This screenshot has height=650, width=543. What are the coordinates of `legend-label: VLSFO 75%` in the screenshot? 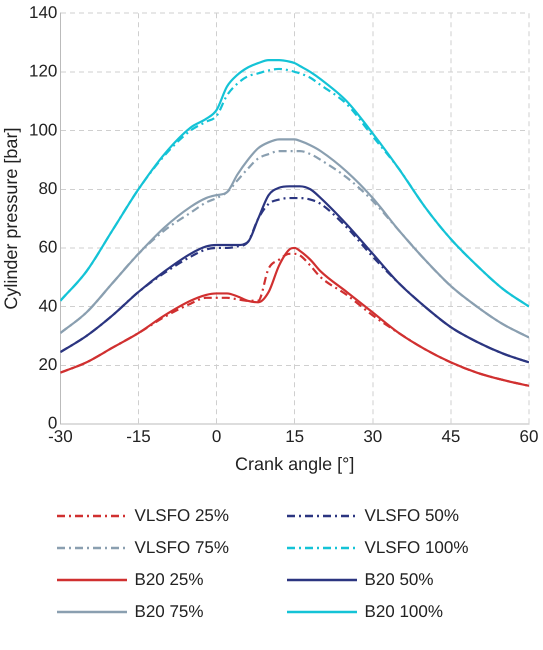 It's located at (181, 548).